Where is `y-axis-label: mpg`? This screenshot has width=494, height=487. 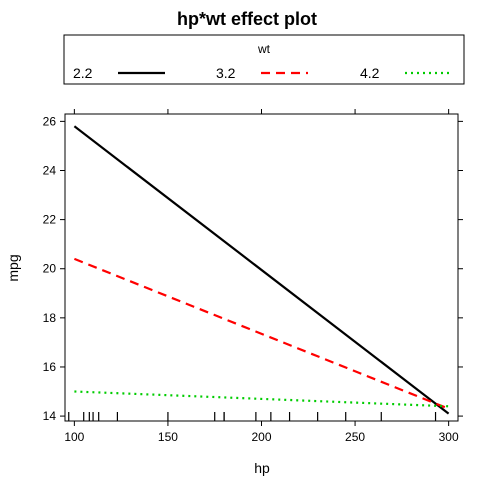
y-axis-label: mpg is located at coordinates (13, 267).